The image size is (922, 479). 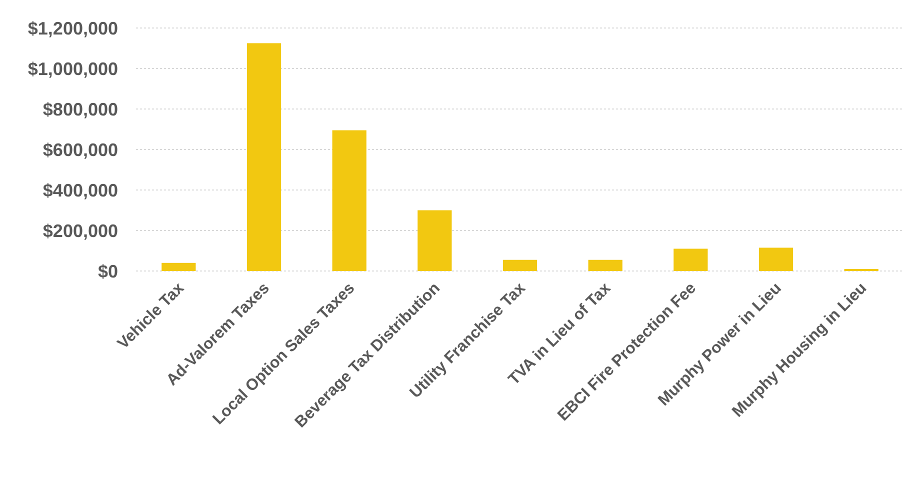 What do you see at coordinates (73, 28) in the screenshot?
I see `y-tick-label: $1,200,000` at bounding box center [73, 28].